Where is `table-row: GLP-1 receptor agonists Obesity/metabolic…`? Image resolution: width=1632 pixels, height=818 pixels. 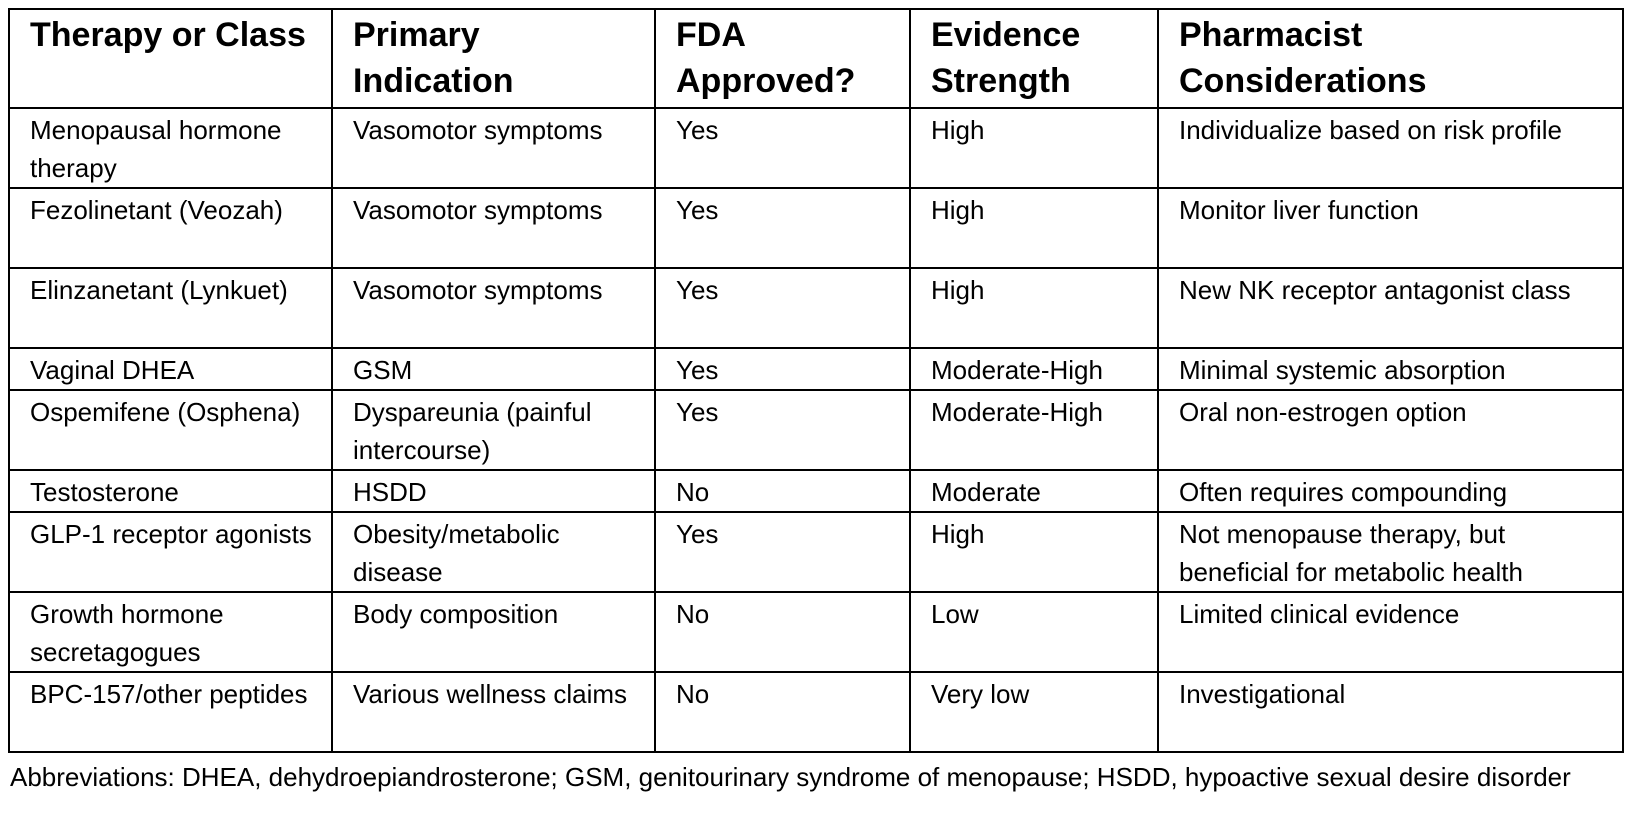 table-row: GLP-1 receptor agonists Obesity/metabolic… is located at coordinates (816, 552).